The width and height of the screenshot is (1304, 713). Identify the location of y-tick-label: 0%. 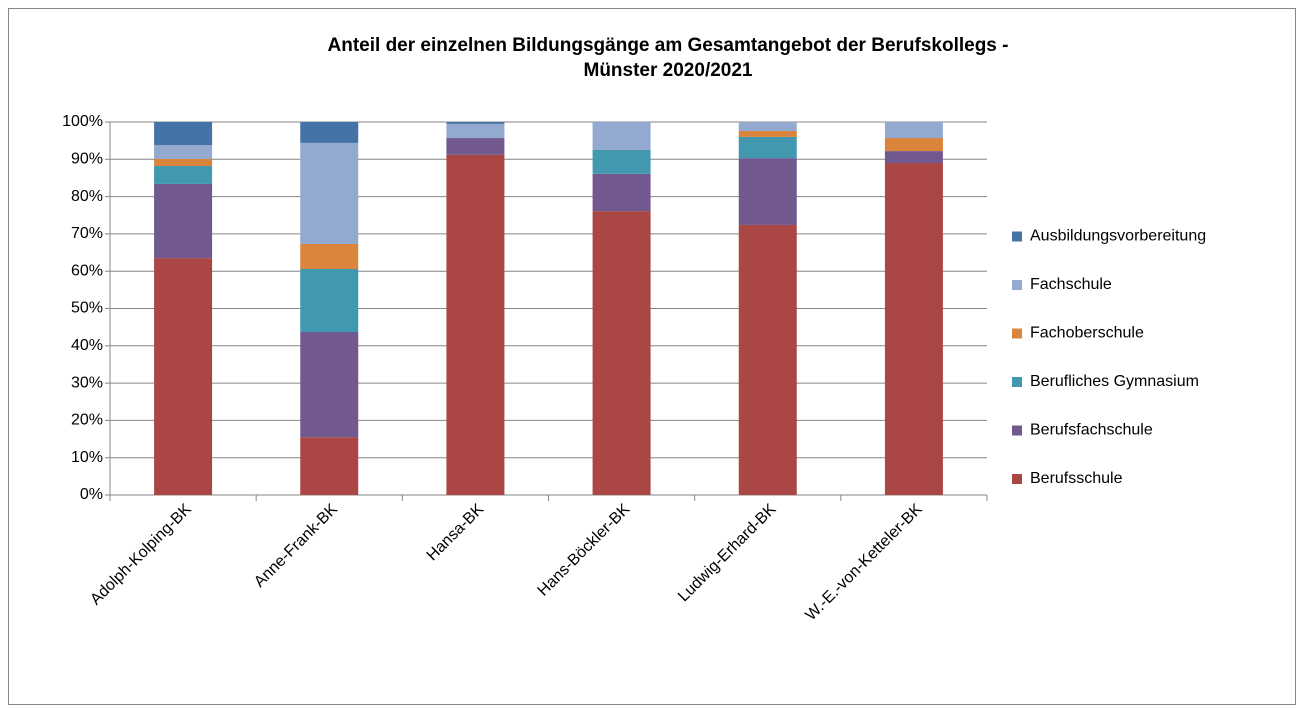
(91, 494).